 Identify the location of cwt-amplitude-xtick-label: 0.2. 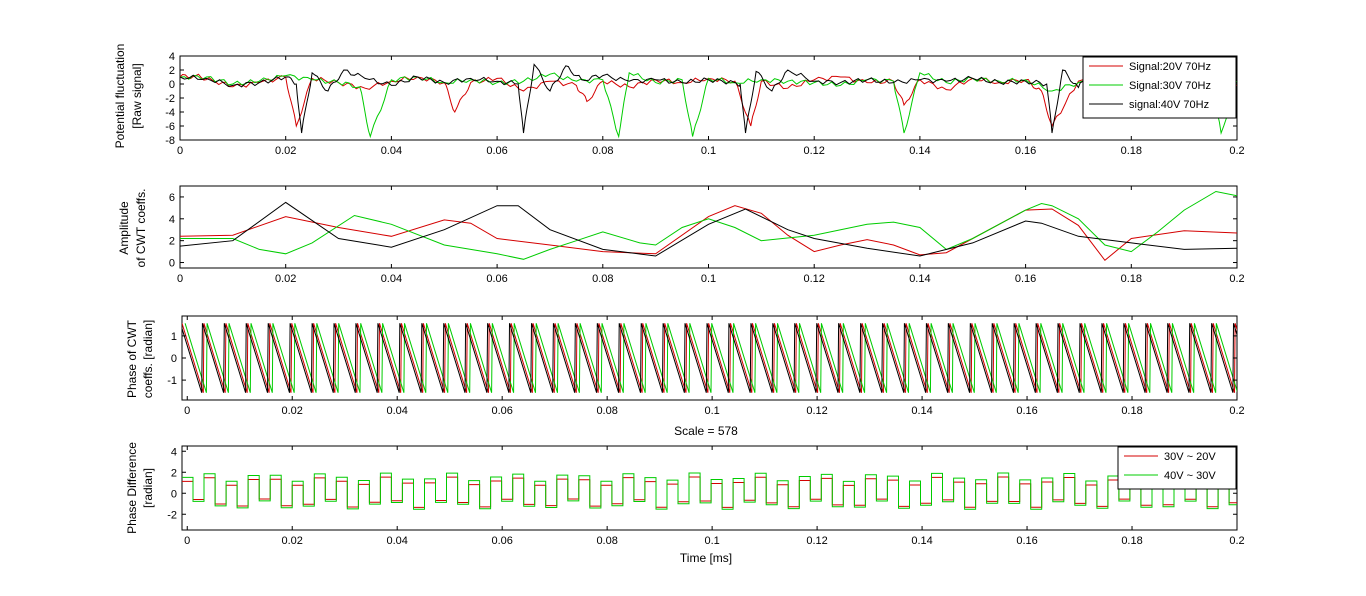
(1236, 279).